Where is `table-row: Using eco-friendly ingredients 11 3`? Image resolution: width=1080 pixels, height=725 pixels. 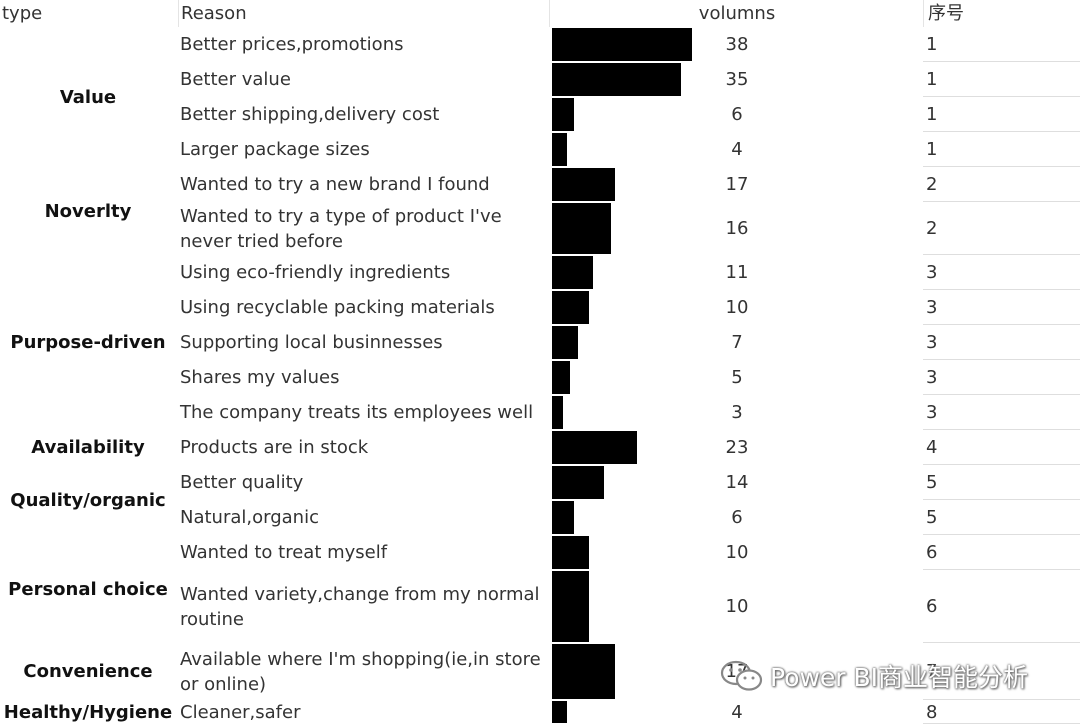
table-row: Using eco-friendly ingredients 11 3 is located at coordinates (540, 272).